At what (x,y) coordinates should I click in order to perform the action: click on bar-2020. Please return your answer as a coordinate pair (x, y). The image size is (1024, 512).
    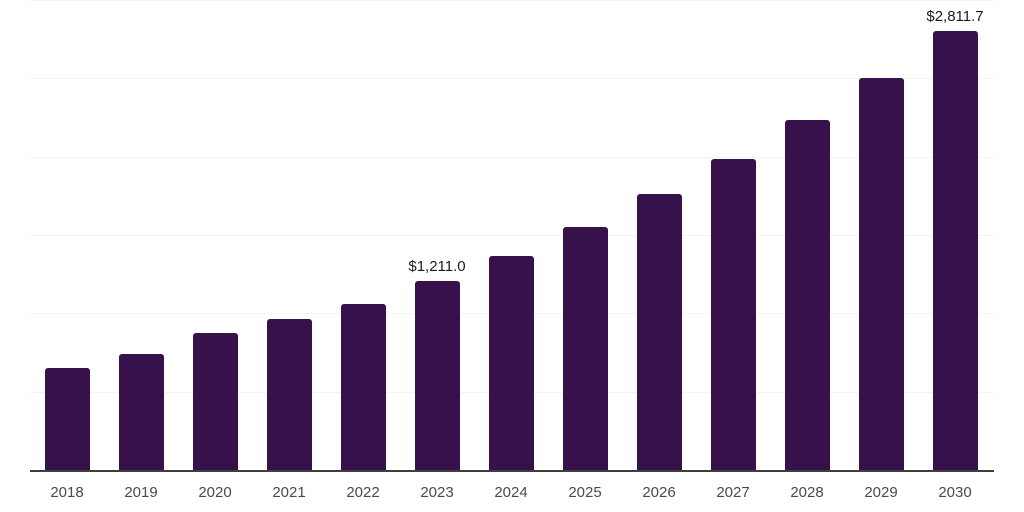
    Looking at the image, I should click on (215, 402).